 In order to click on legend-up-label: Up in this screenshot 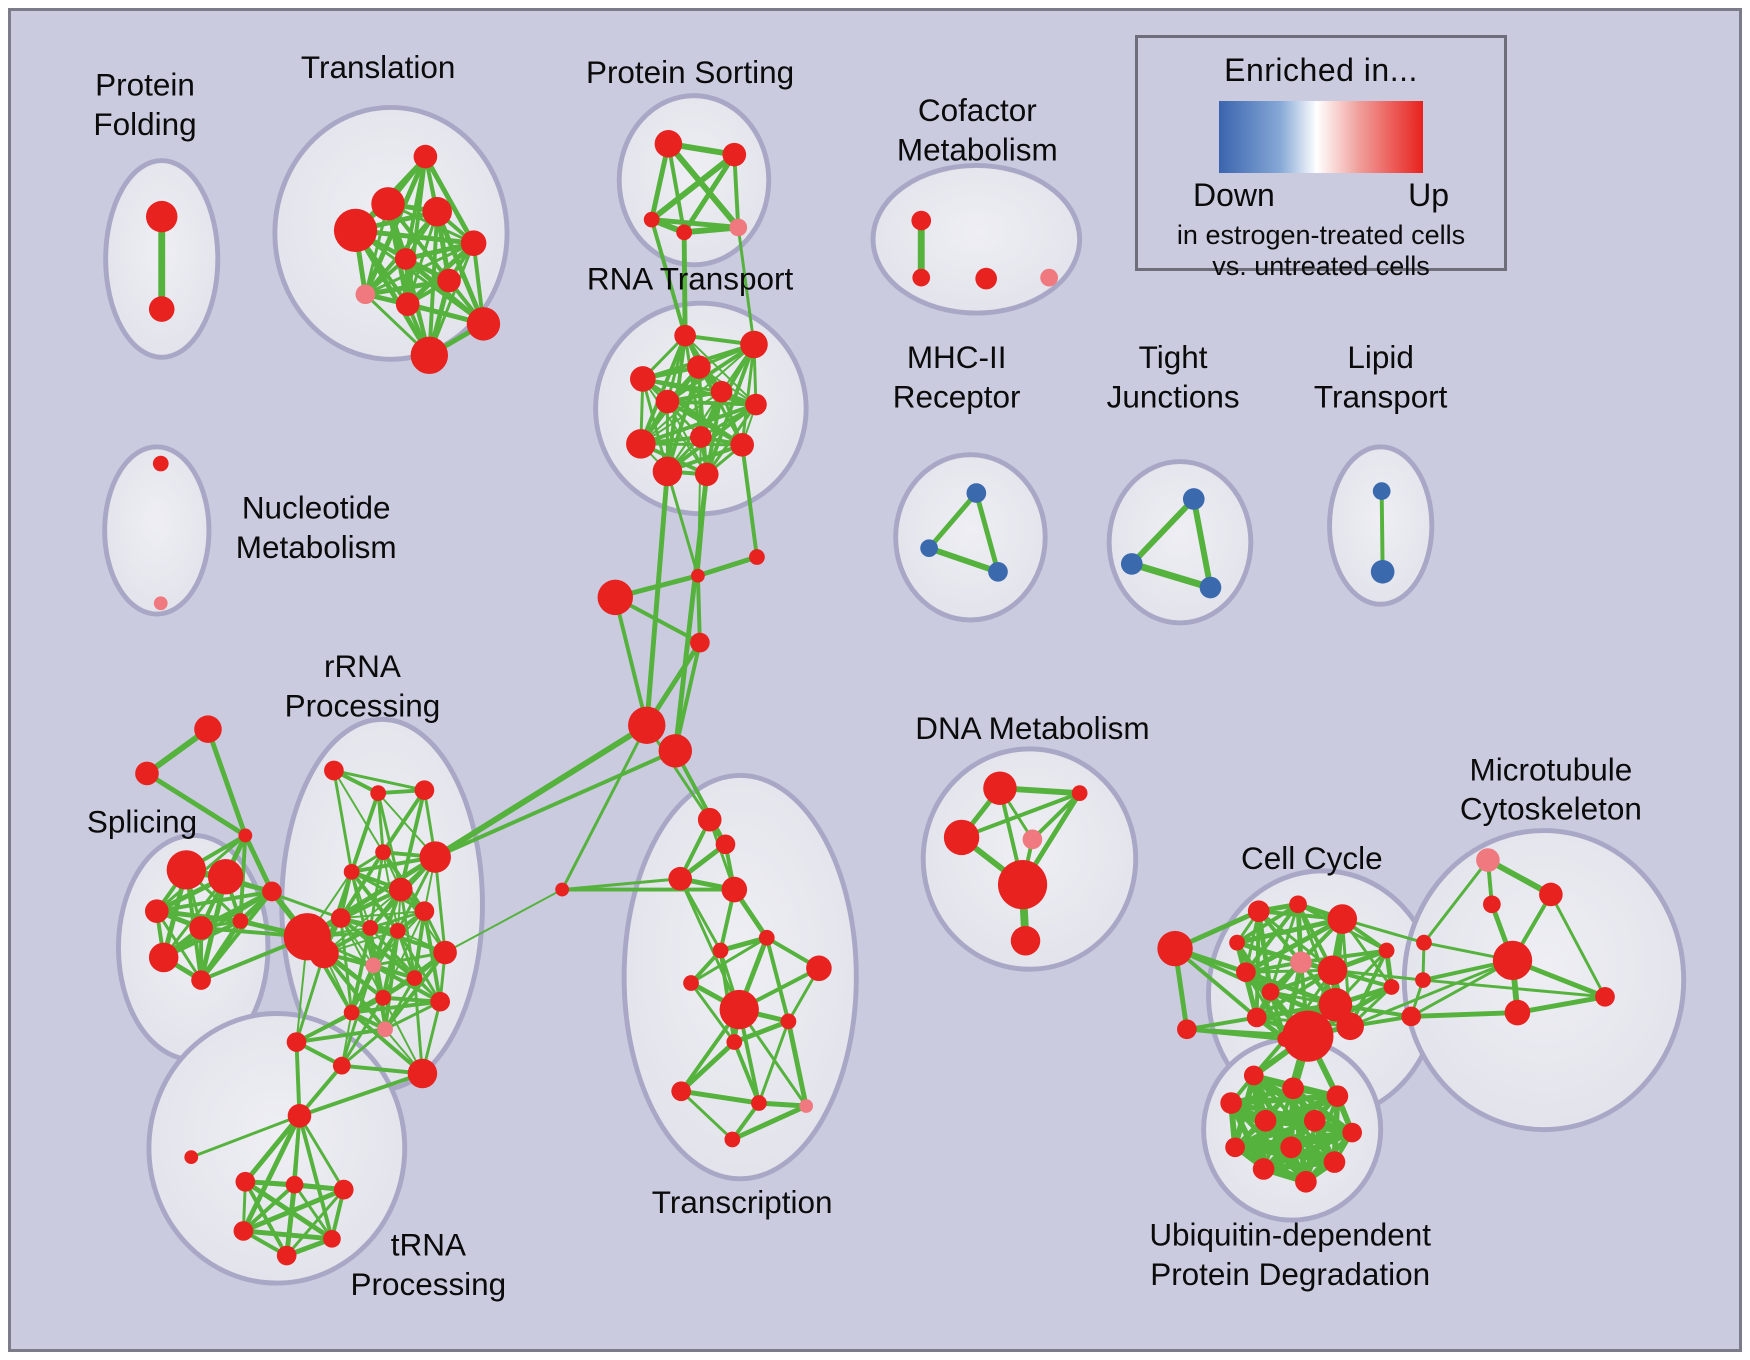, I will do `click(1428, 195)`.